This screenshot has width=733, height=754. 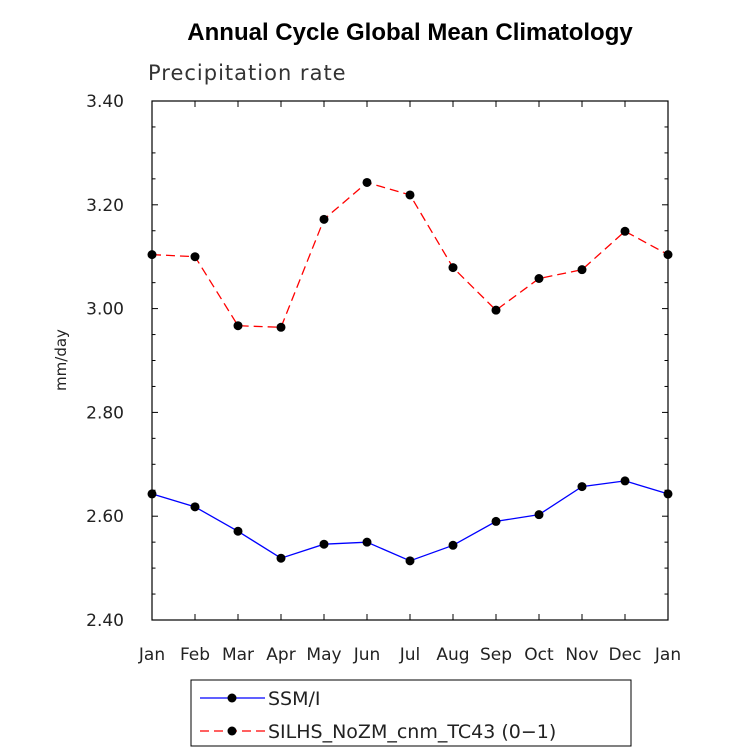 I want to click on x-tick-label: Mar, so click(x=238, y=655).